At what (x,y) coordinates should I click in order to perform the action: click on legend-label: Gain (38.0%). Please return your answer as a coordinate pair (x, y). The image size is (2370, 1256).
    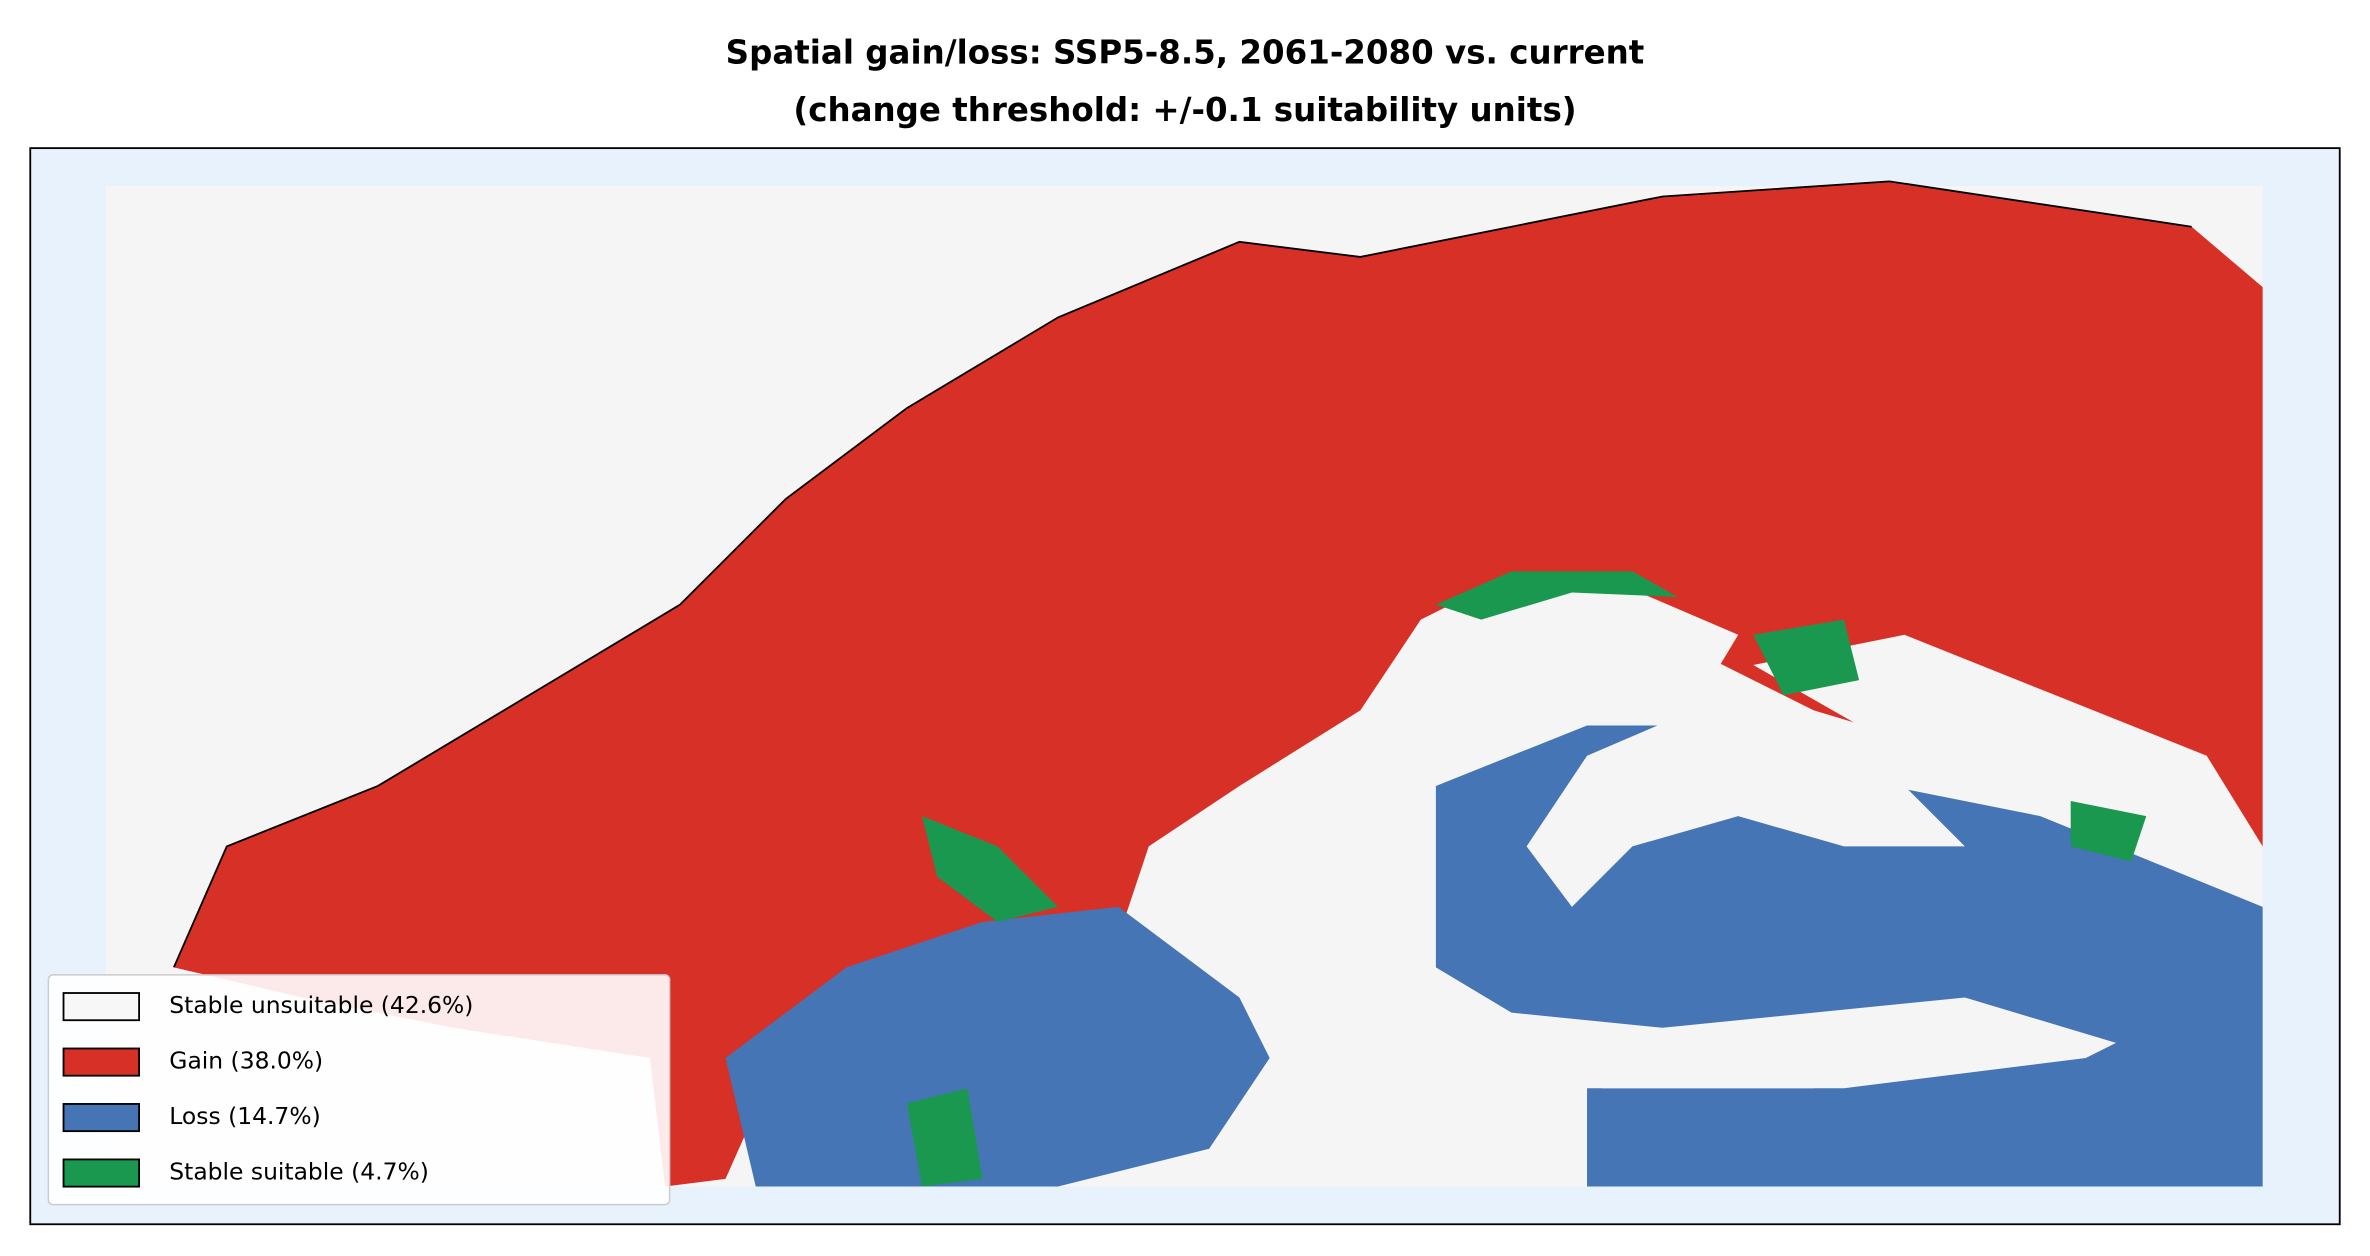
    Looking at the image, I should click on (246, 1061).